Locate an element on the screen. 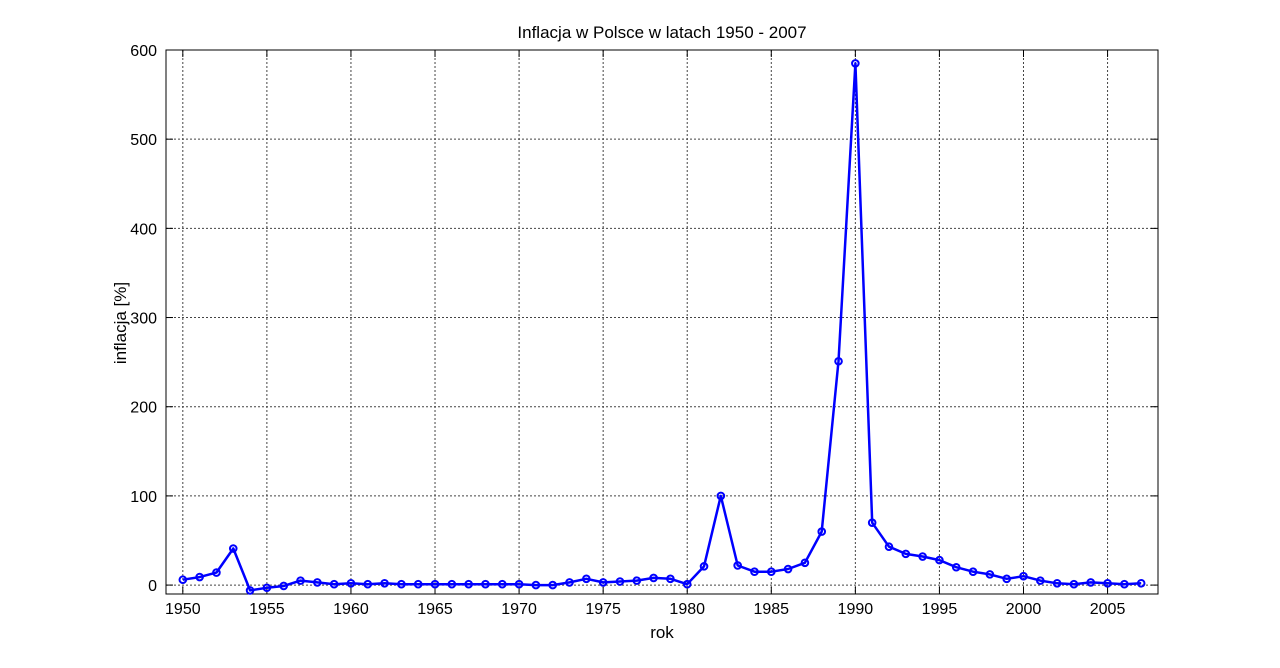 The width and height of the screenshot is (1280, 668). y-tick-label: 400 is located at coordinates (143, 229).